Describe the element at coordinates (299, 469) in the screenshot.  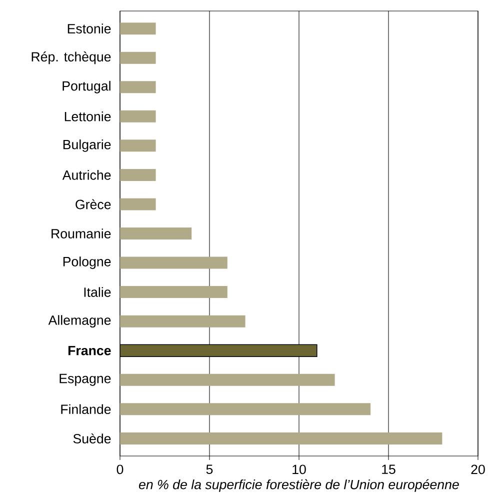
I see `x-tick-label: 10` at that location.